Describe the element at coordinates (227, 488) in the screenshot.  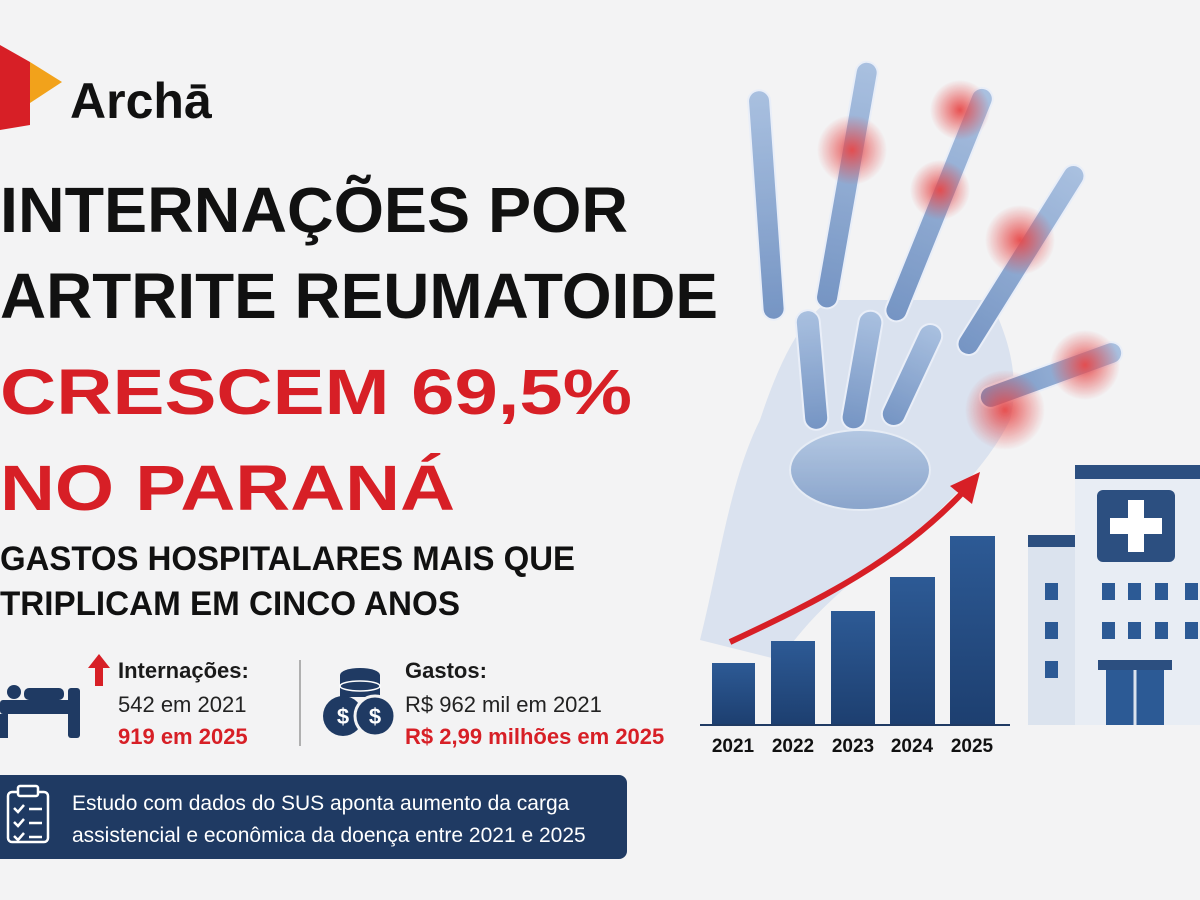
I see `headline-line: NO PARANÁ` at that location.